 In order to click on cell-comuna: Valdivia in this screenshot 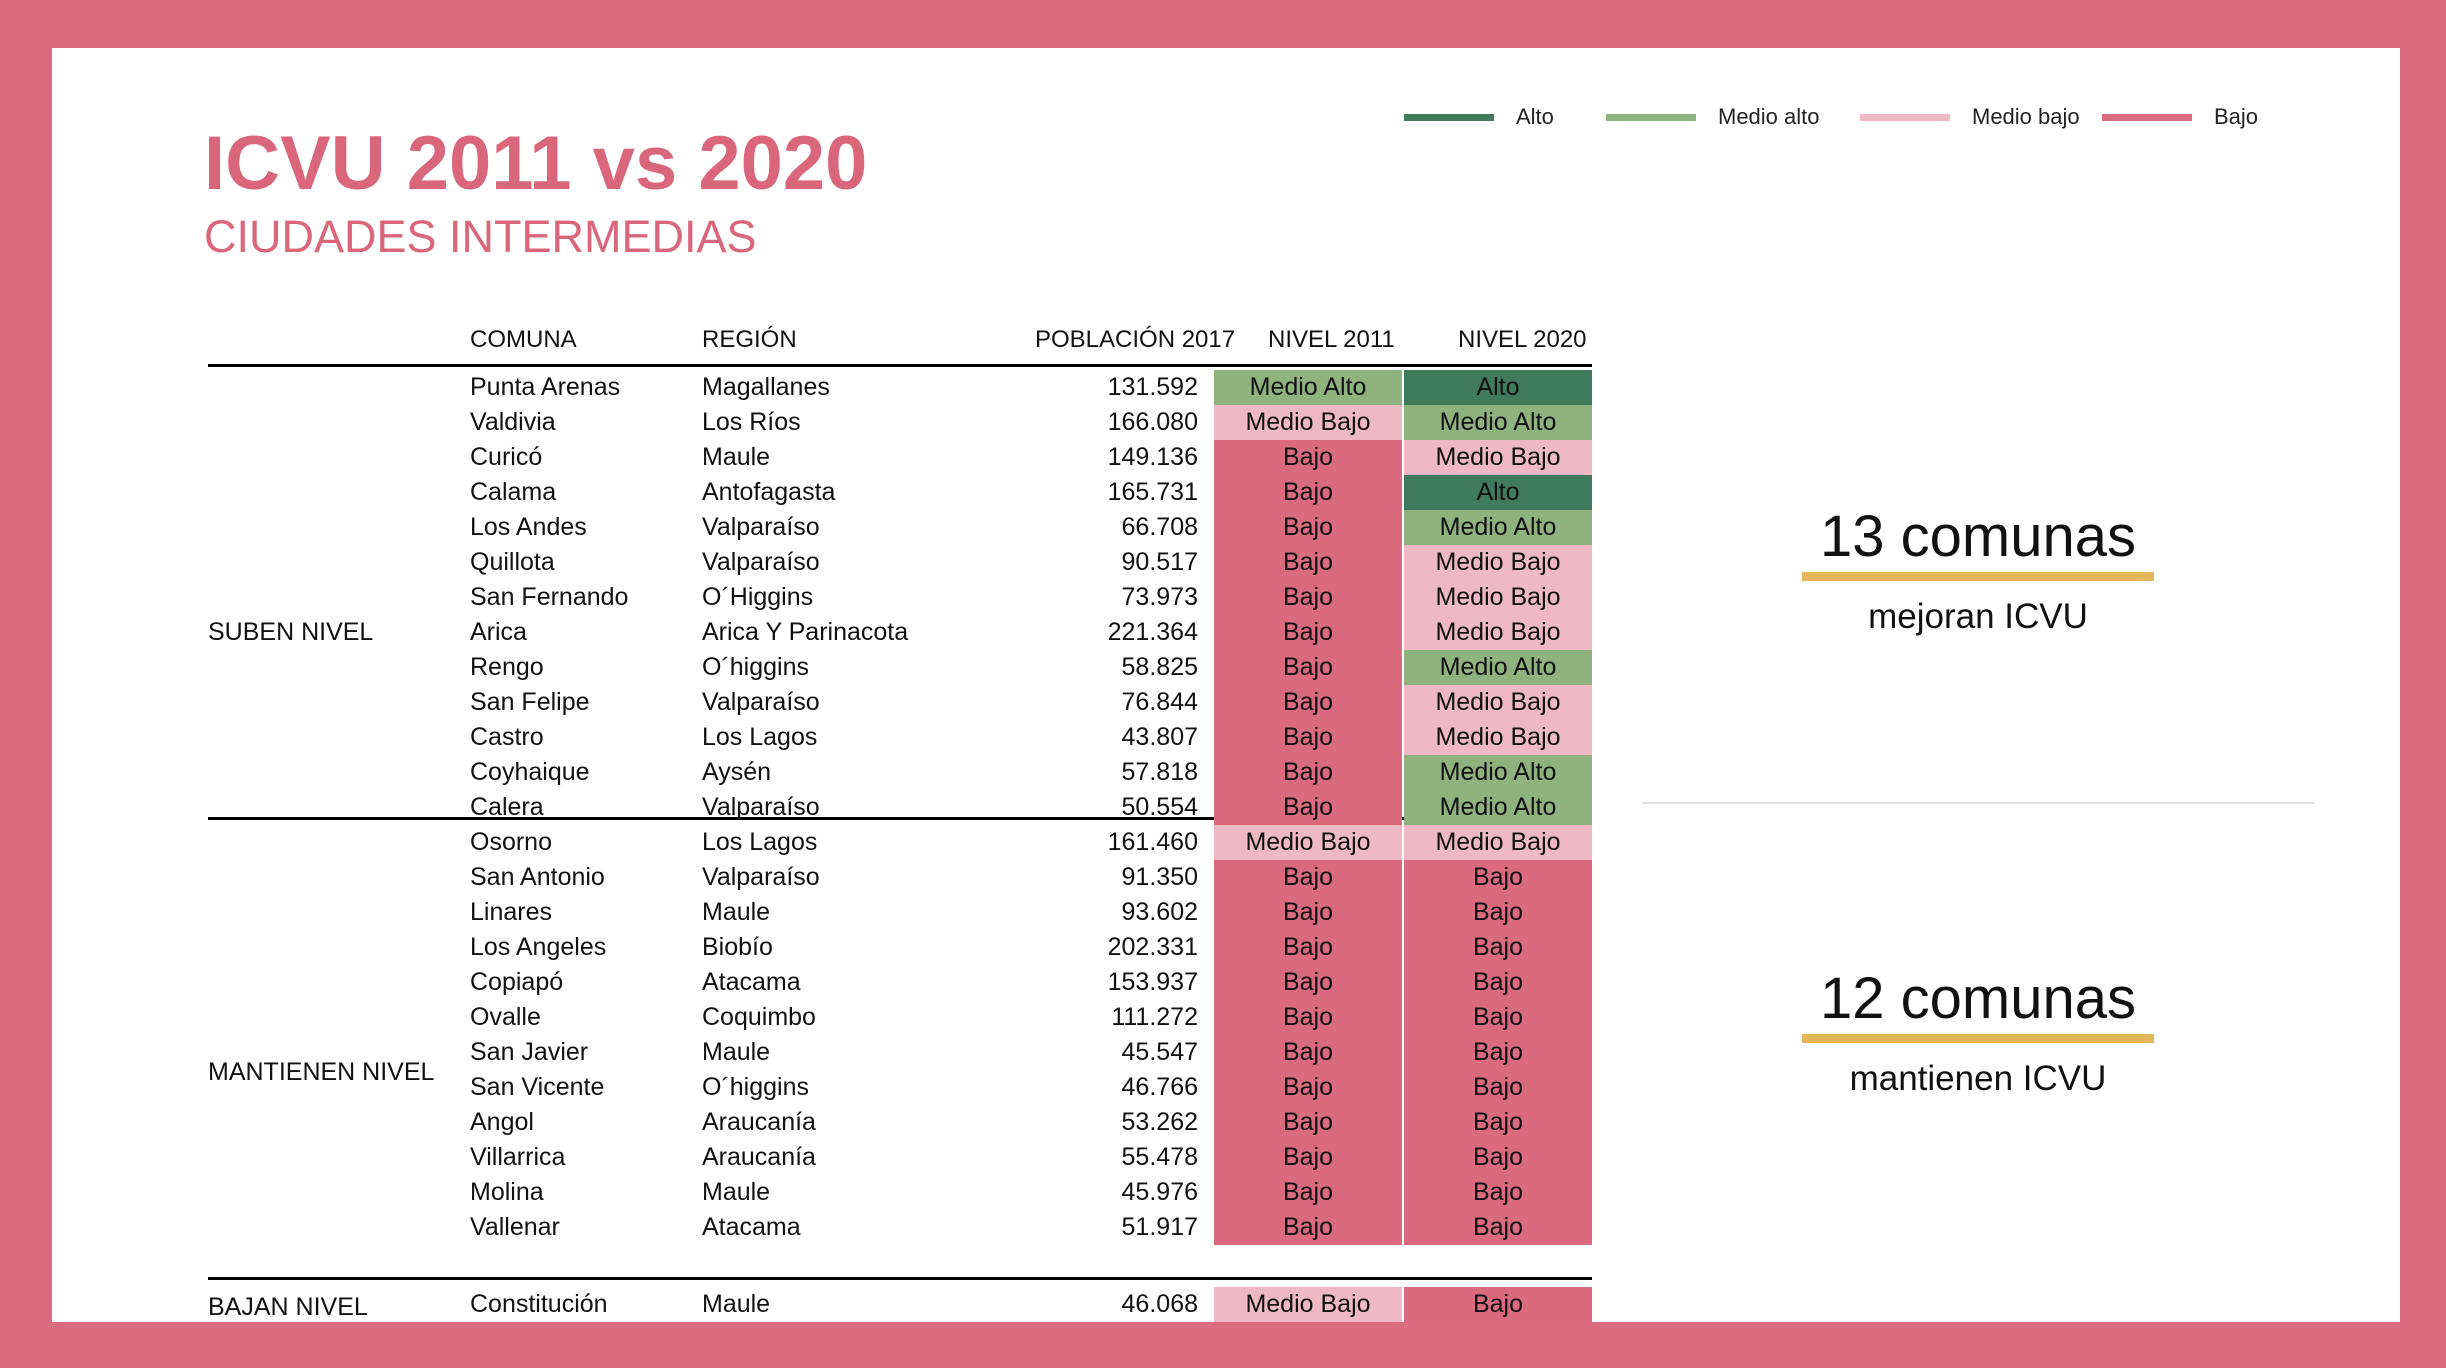, I will do `click(513, 422)`.